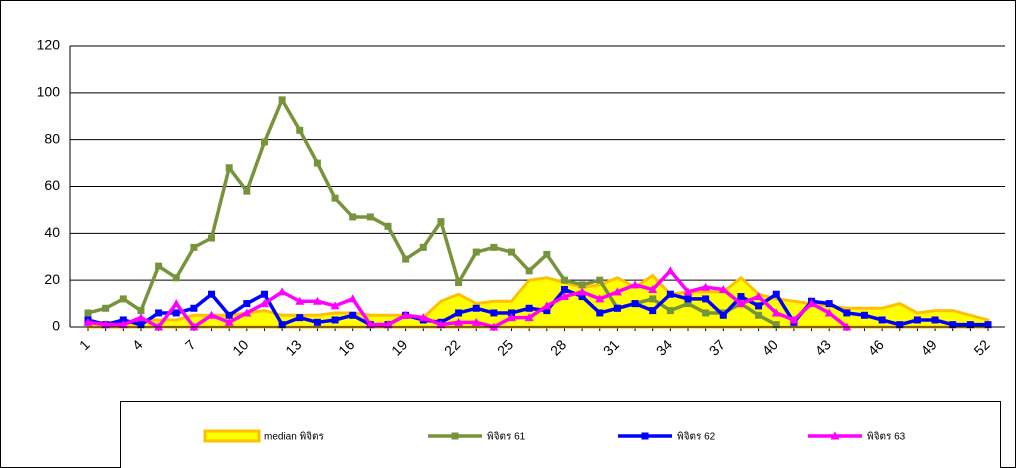 This screenshot has height=468, width=1016. I want to click on y-tick-label: 40, so click(52, 232).